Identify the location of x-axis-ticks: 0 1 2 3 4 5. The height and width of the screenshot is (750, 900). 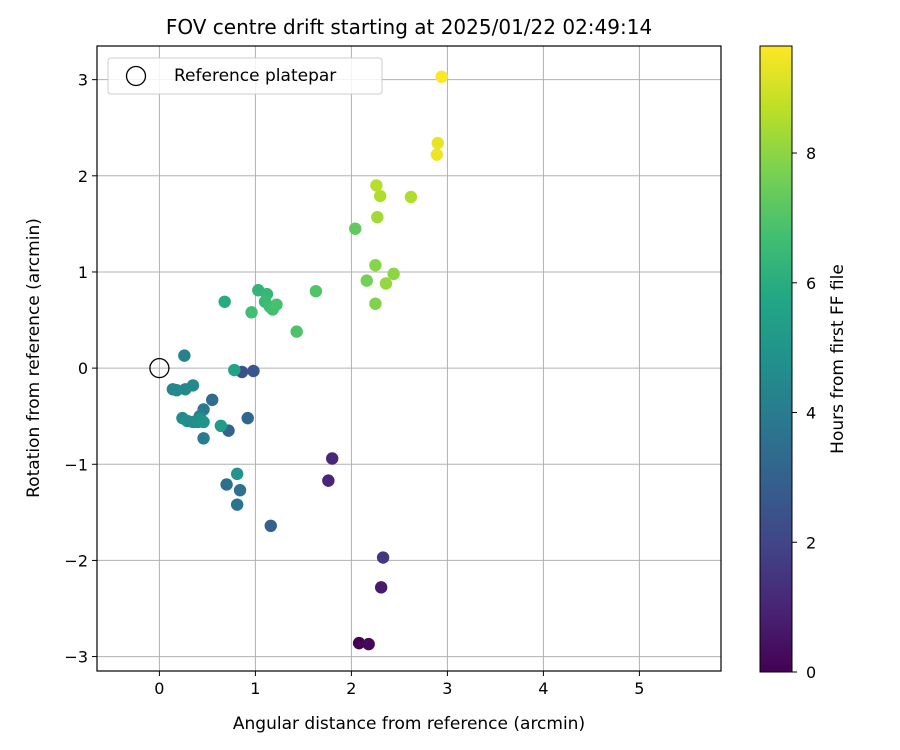
(399, 684).